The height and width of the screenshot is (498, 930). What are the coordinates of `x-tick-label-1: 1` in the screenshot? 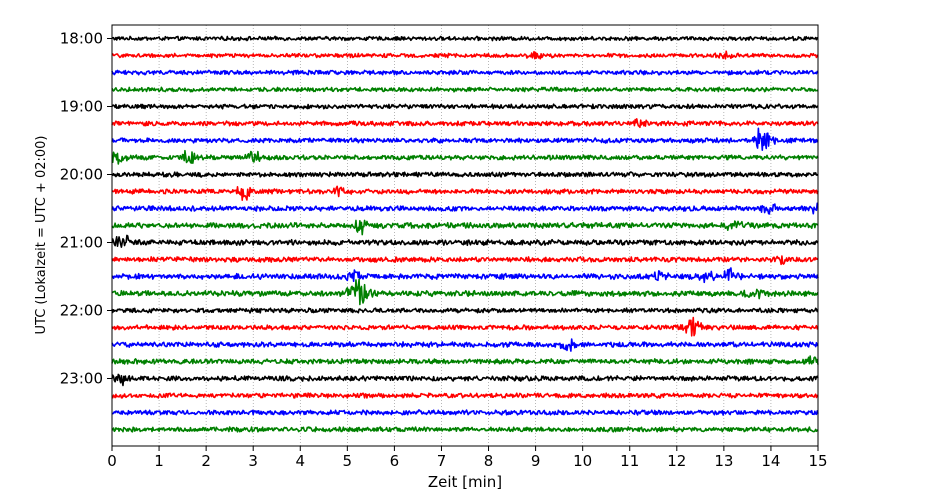 It's located at (159, 461).